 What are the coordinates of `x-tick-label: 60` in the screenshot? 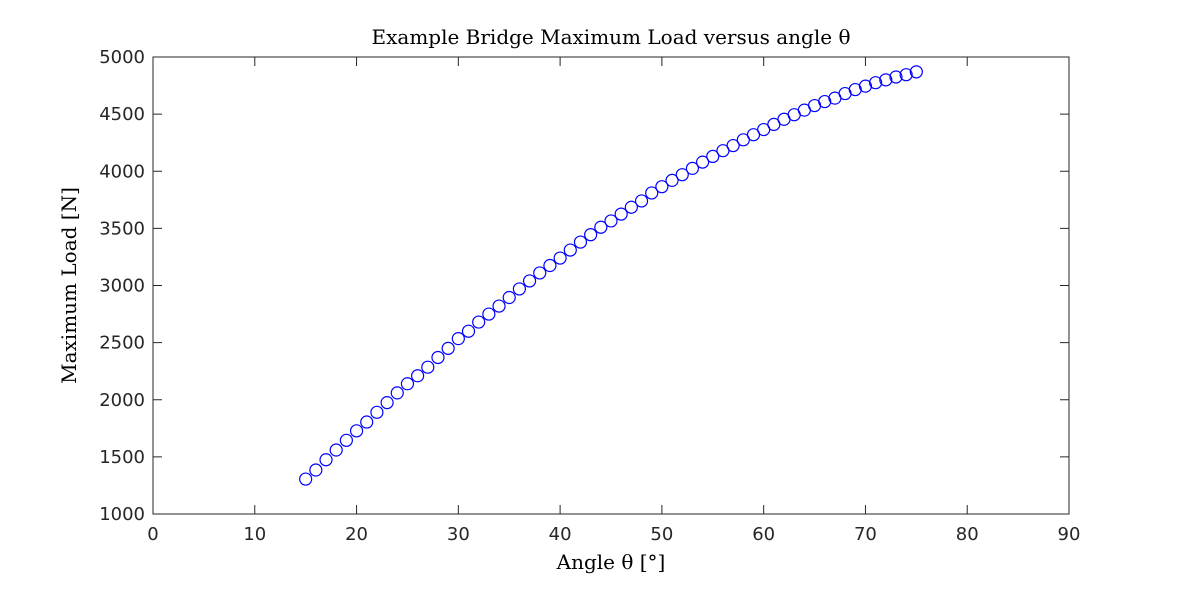 It's located at (763, 534).